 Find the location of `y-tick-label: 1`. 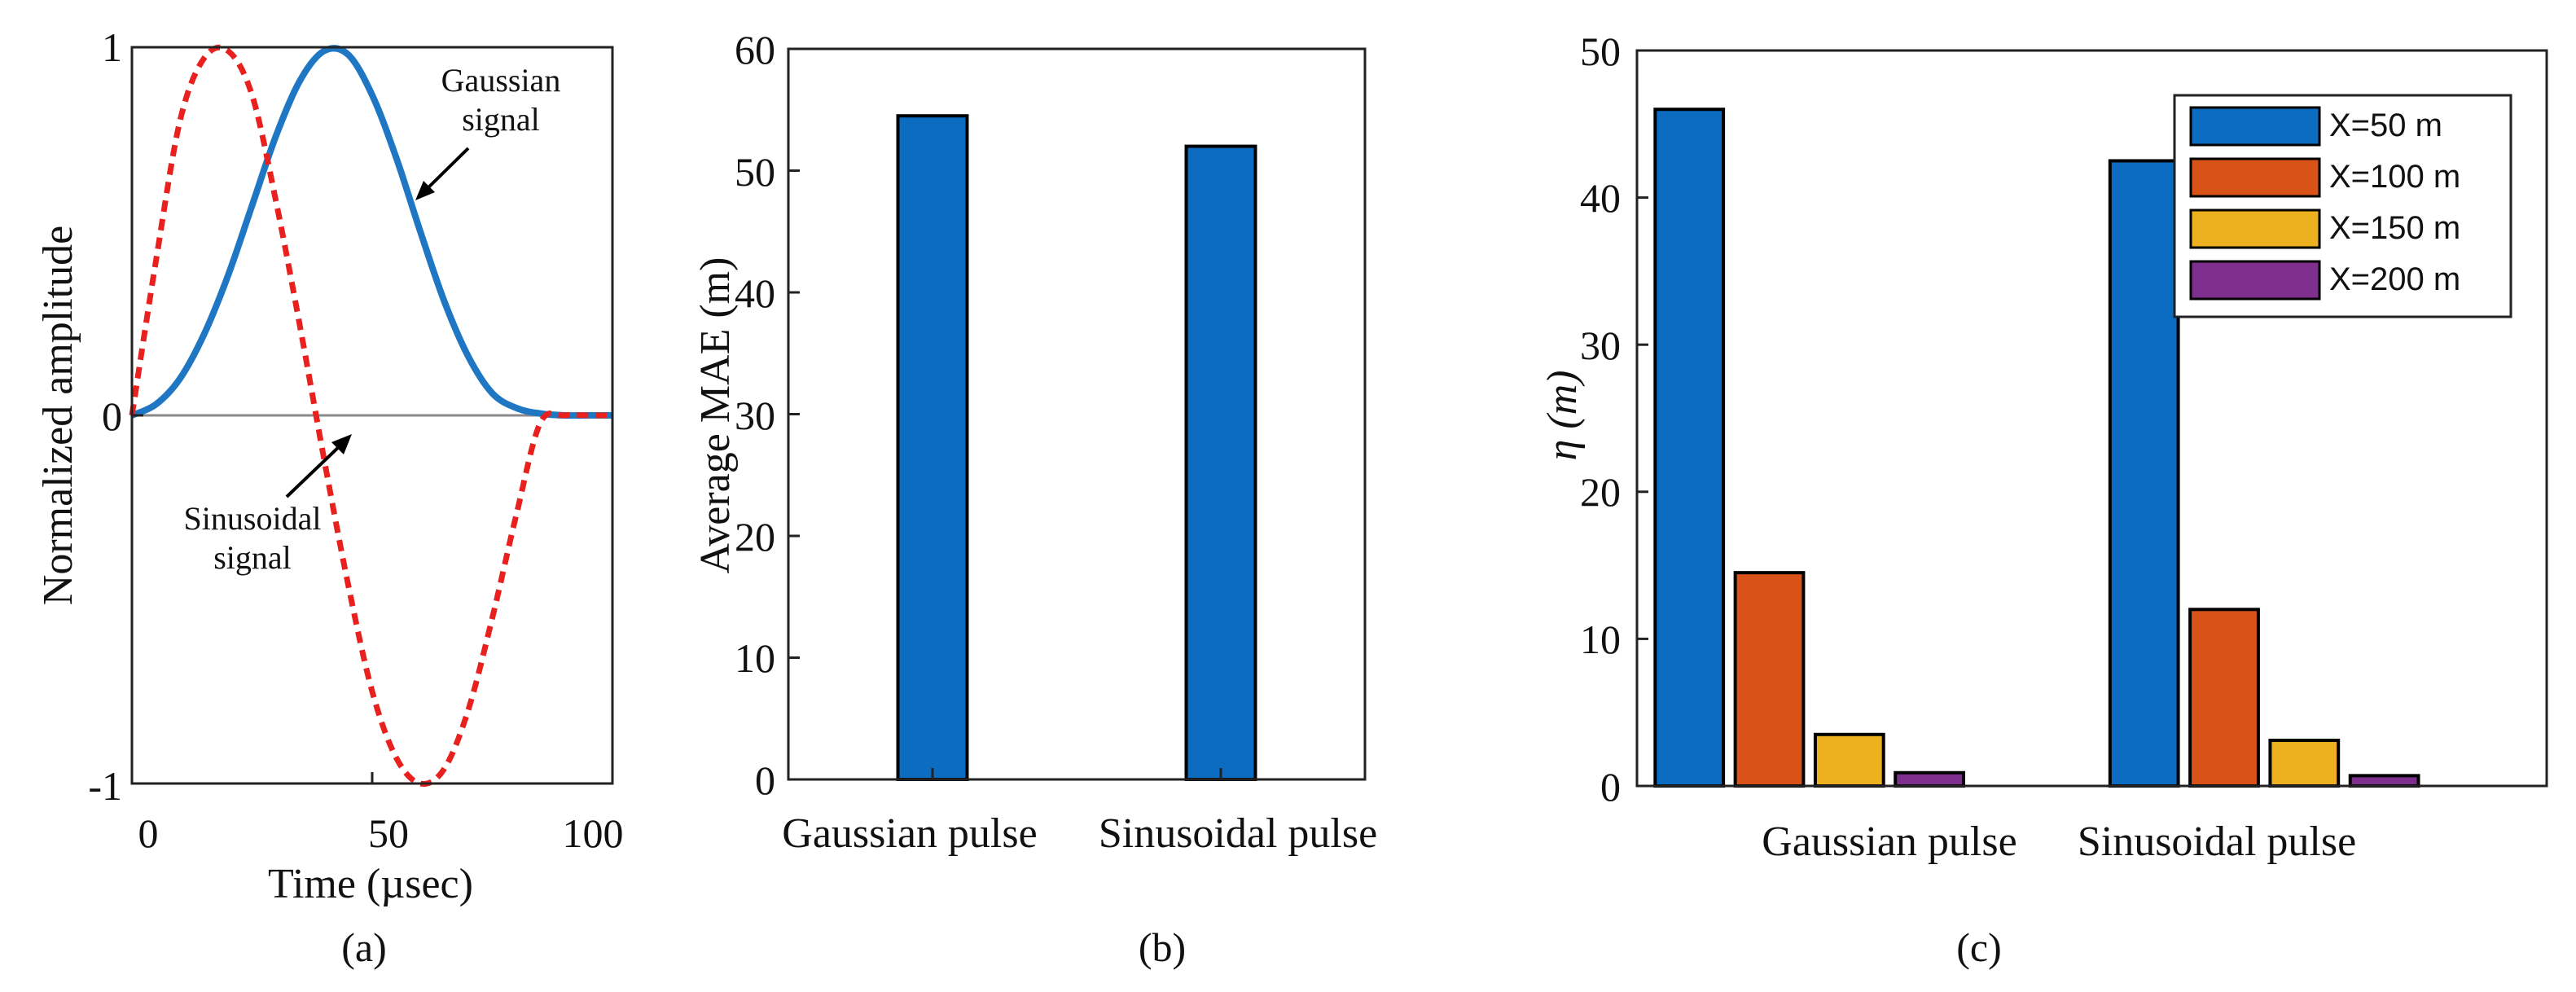

y-tick-label: 1 is located at coordinates (112, 47).